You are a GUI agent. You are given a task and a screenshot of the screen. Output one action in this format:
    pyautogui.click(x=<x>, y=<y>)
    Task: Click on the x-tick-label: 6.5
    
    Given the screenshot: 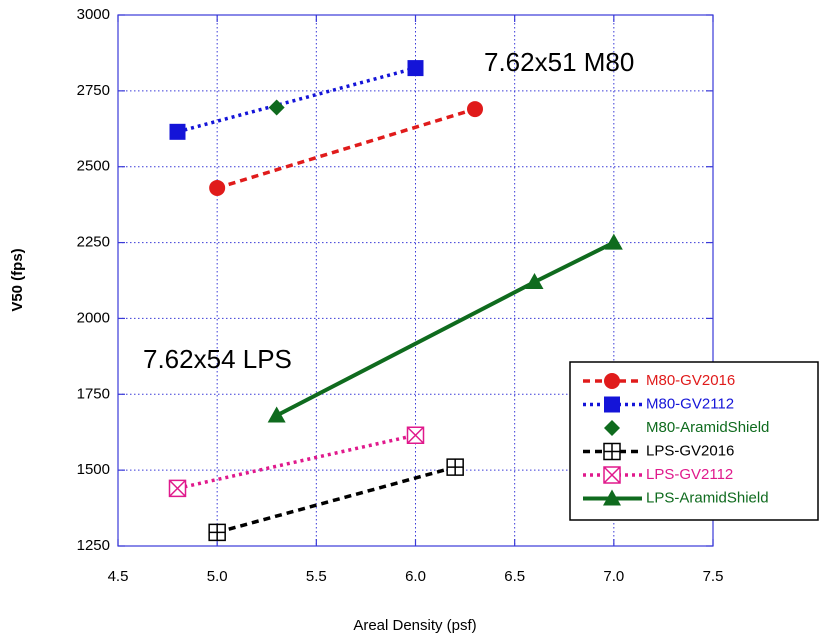 What is the action you would take?
    pyautogui.click(x=514, y=576)
    